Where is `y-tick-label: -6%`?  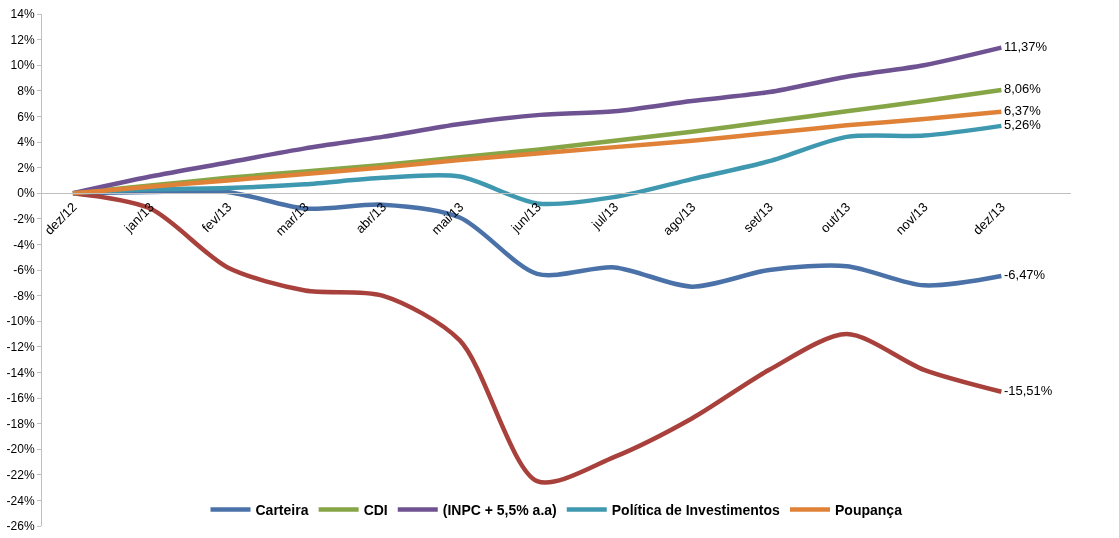 y-tick-label: -6% is located at coordinates (24, 270).